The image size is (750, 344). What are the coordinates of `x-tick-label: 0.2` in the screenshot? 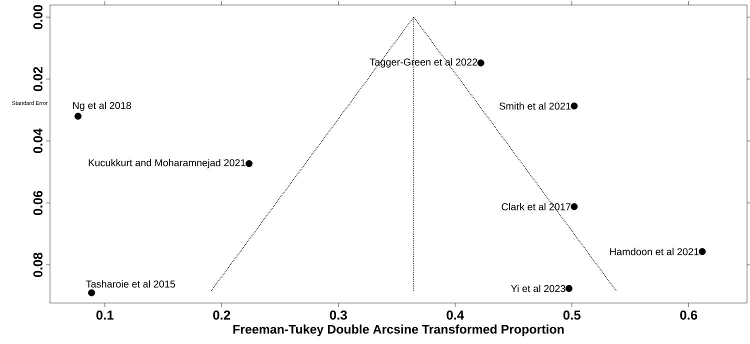 It's located at (221, 315).